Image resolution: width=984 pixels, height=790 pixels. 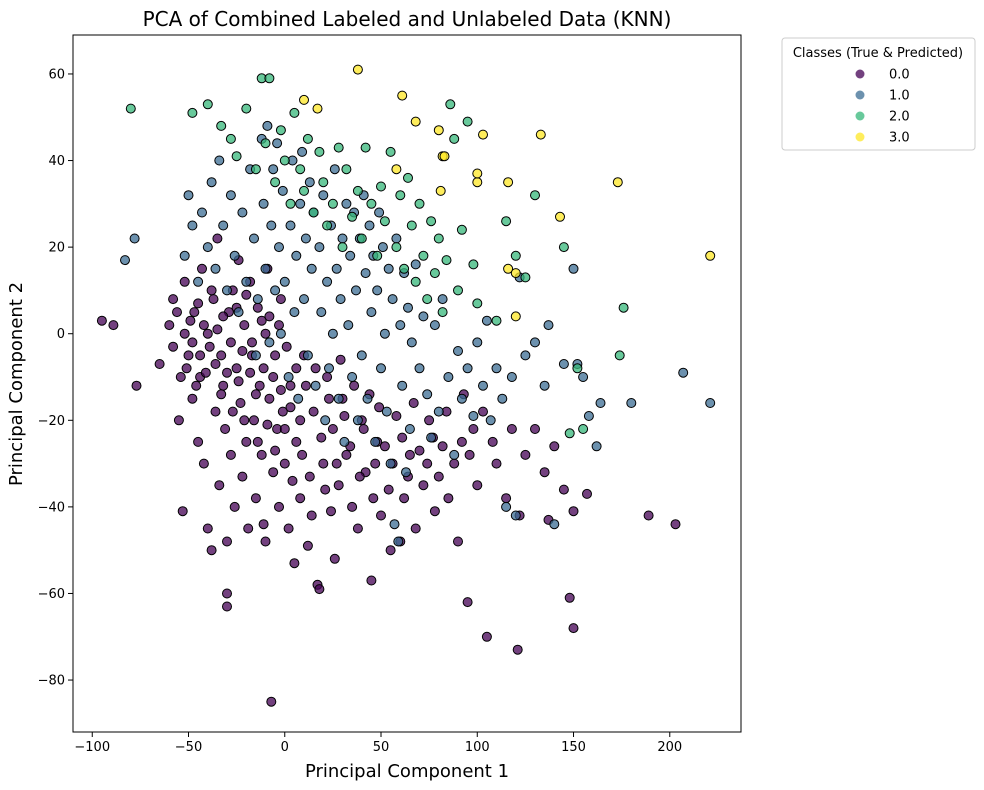 What do you see at coordinates (899, 96) in the screenshot?
I see `legend-label: 1.0` at bounding box center [899, 96].